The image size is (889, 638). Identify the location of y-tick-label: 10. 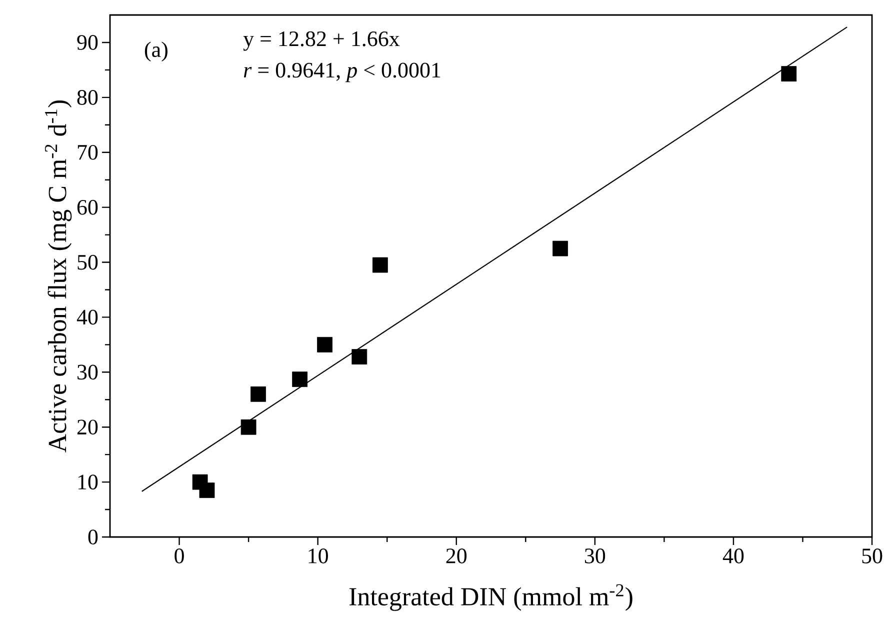
(88, 482).